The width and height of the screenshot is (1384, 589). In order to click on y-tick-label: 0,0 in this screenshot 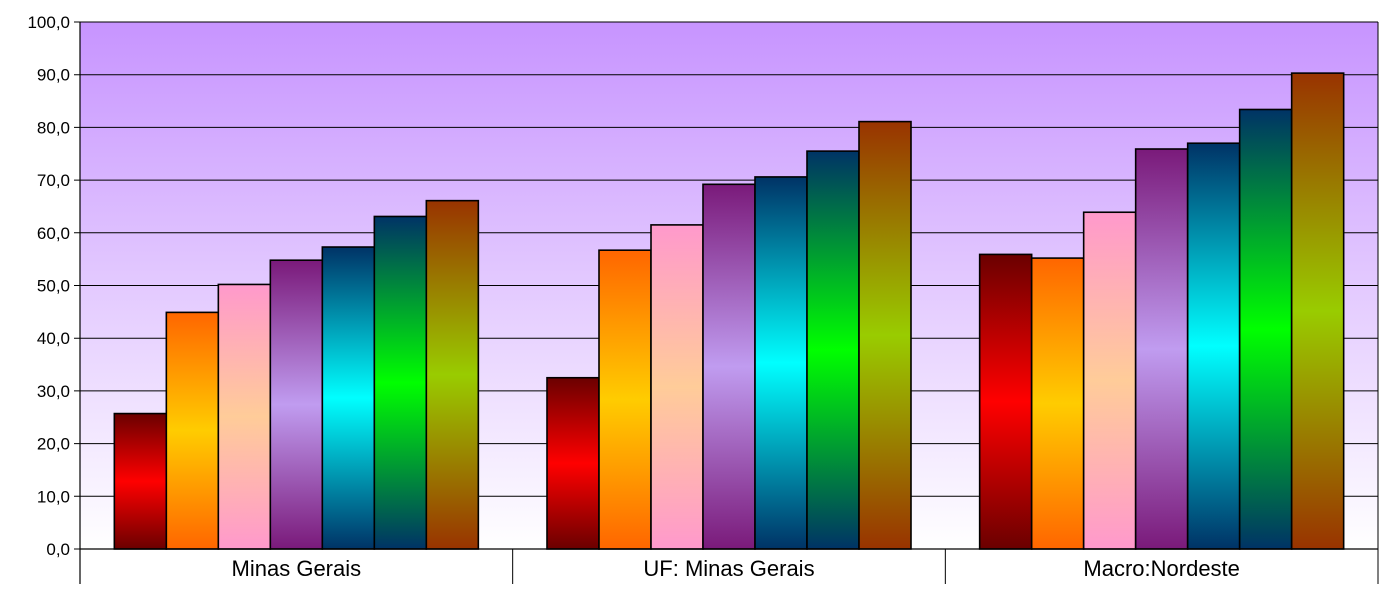, I will do `click(58, 549)`.